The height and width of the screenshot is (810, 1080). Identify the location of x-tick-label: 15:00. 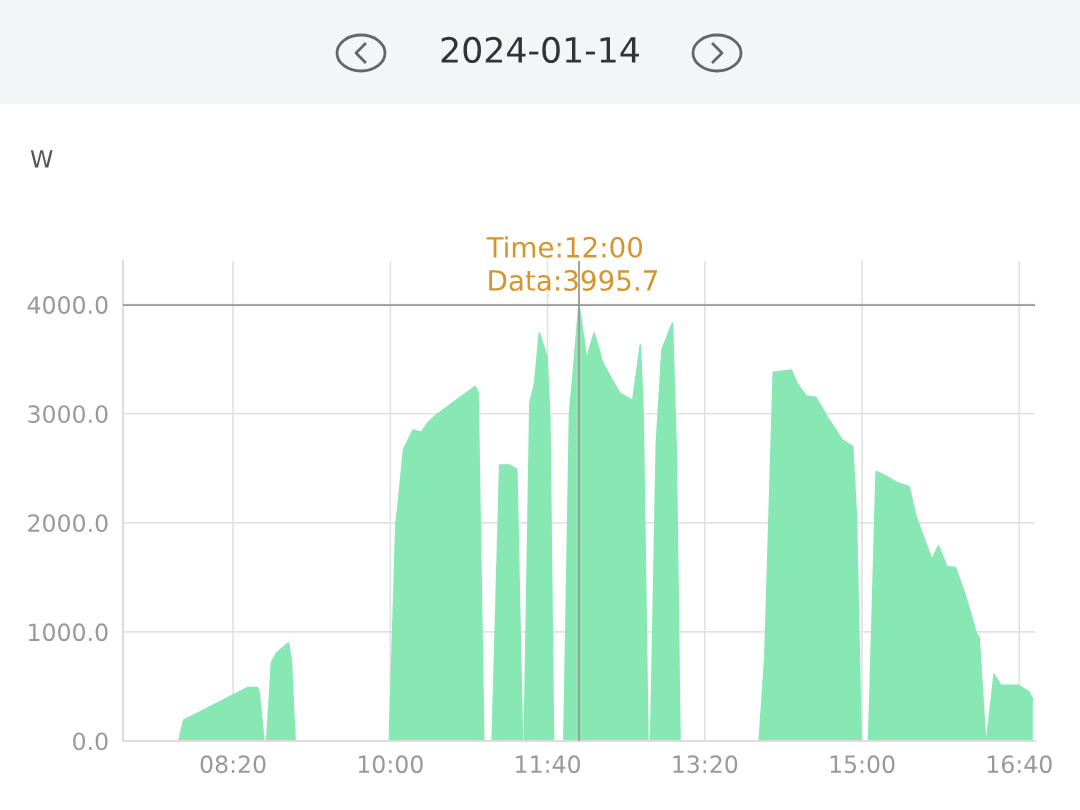
(862, 764).